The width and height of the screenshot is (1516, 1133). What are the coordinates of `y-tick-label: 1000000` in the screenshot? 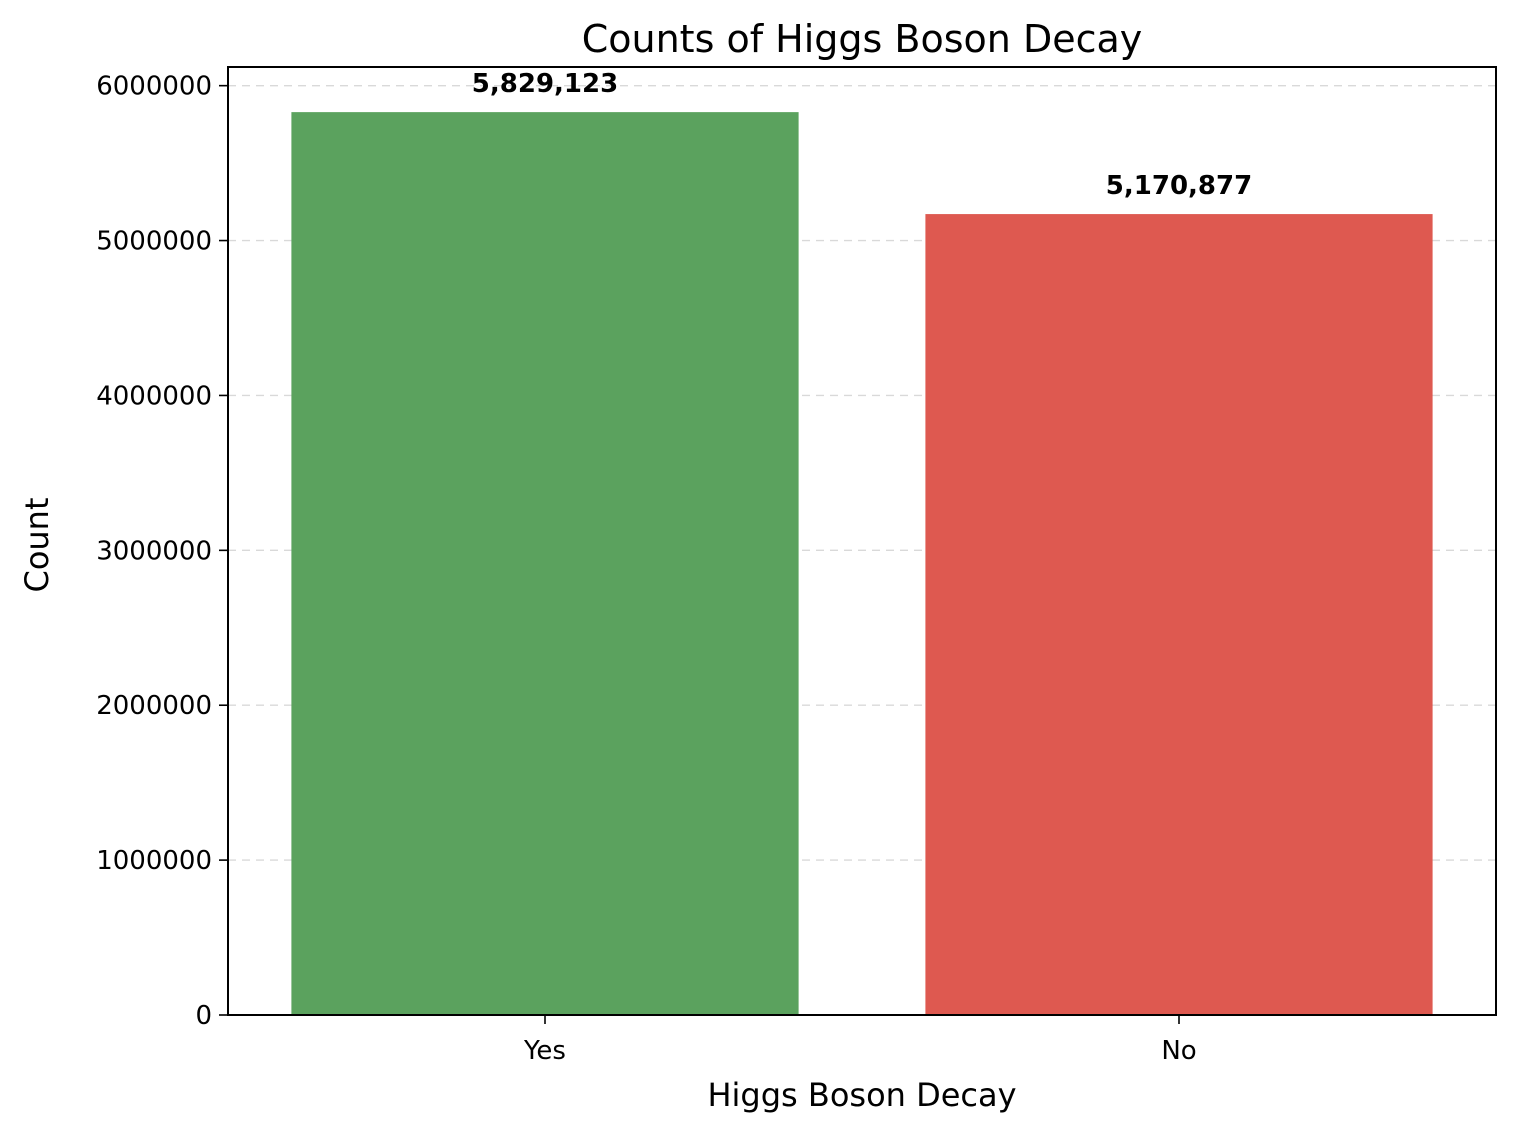 It's located at (154, 861).